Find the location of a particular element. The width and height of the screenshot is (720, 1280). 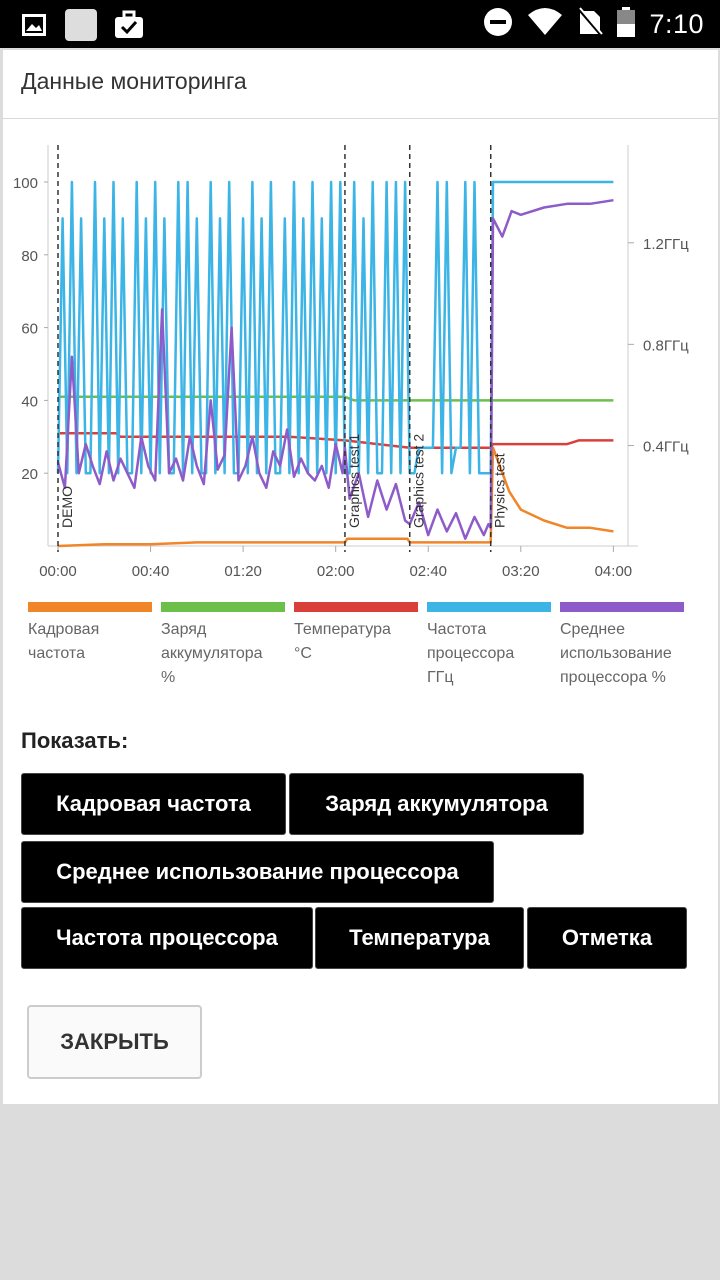

title-divider is located at coordinates (360, 118).